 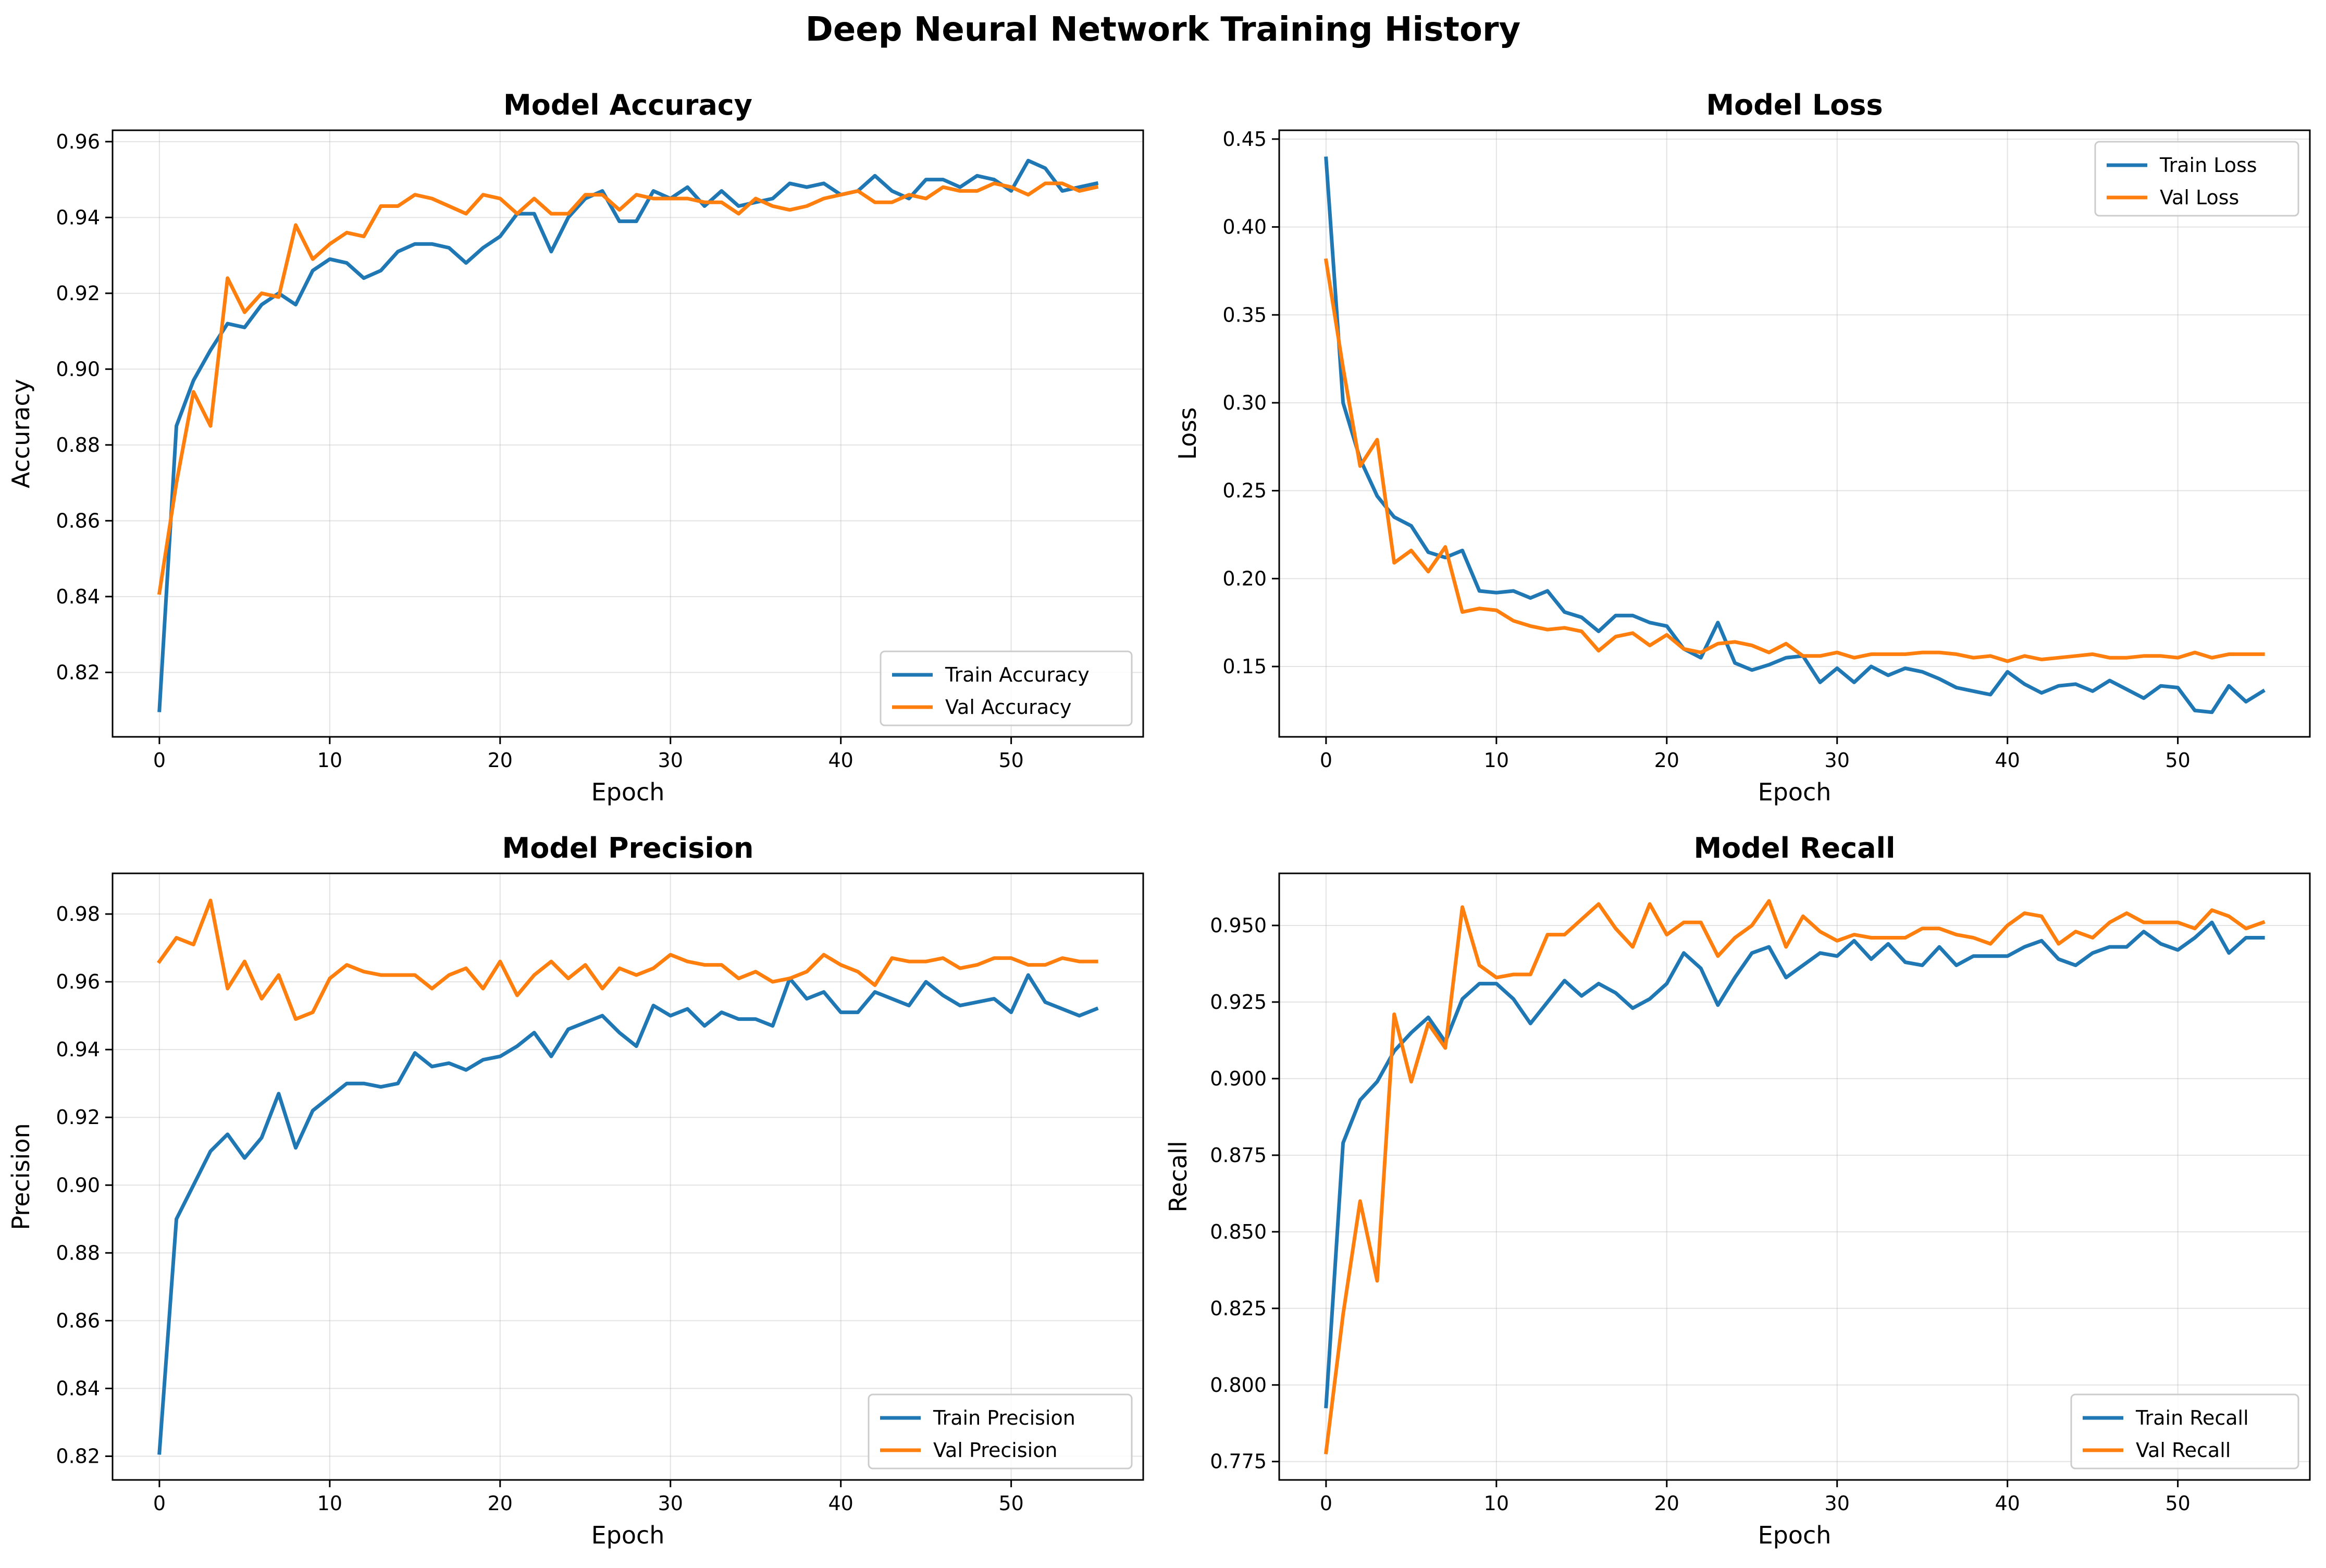 What do you see at coordinates (2208, 165) in the screenshot?
I see `legend-entry: Train Loss` at bounding box center [2208, 165].